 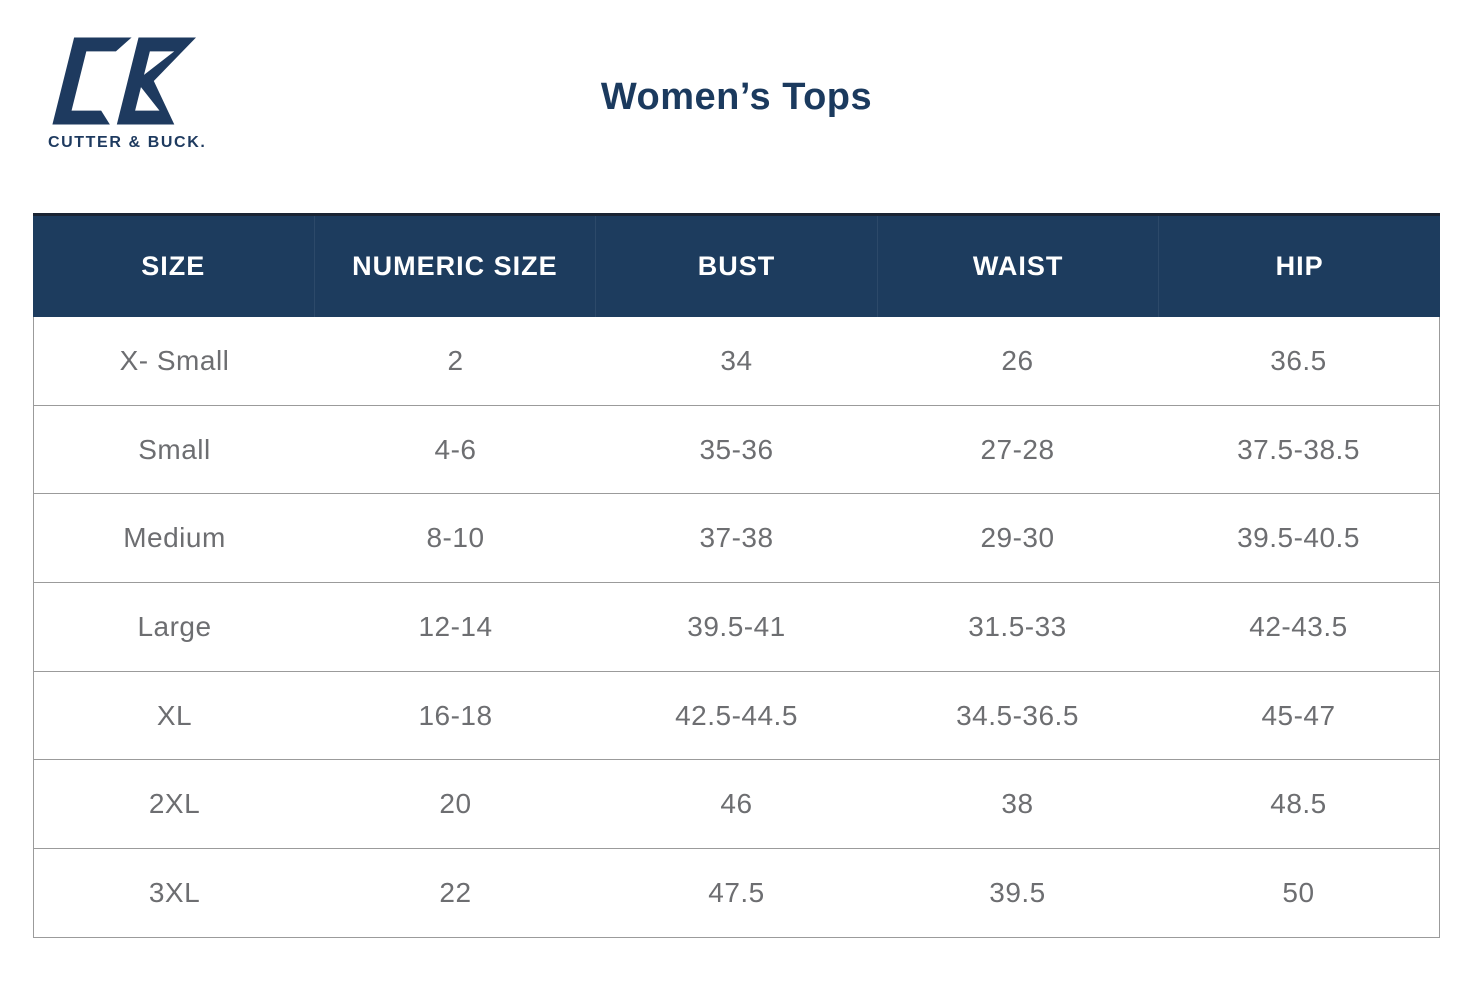 I want to click on table-row-xl: XL 16-18 42.5-44.5 34.5-36.5 45-47, so click(x=736, y=716).